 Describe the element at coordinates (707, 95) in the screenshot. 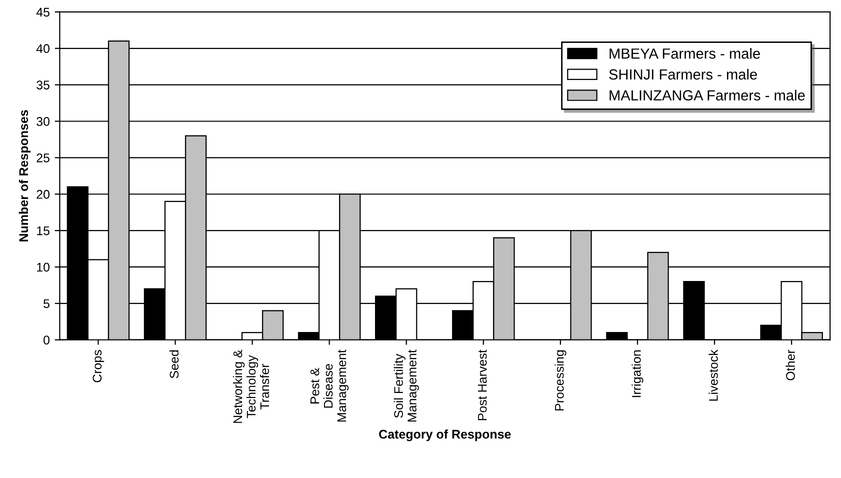

I see `legend-label: MALINZANGA Farmers - male` at that location.